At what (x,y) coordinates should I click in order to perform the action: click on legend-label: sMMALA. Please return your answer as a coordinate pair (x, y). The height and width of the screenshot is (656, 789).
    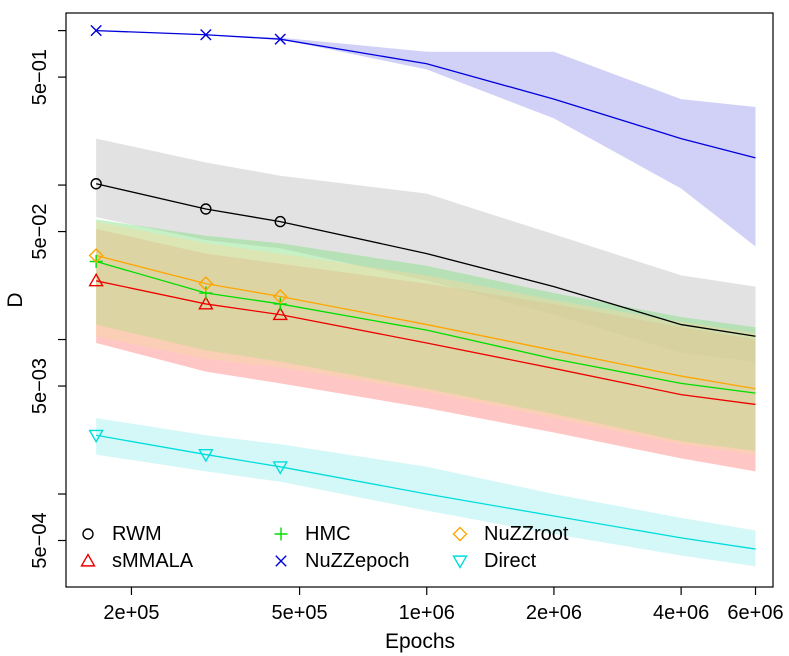
    Looking at the image, I should click on (153, 561).